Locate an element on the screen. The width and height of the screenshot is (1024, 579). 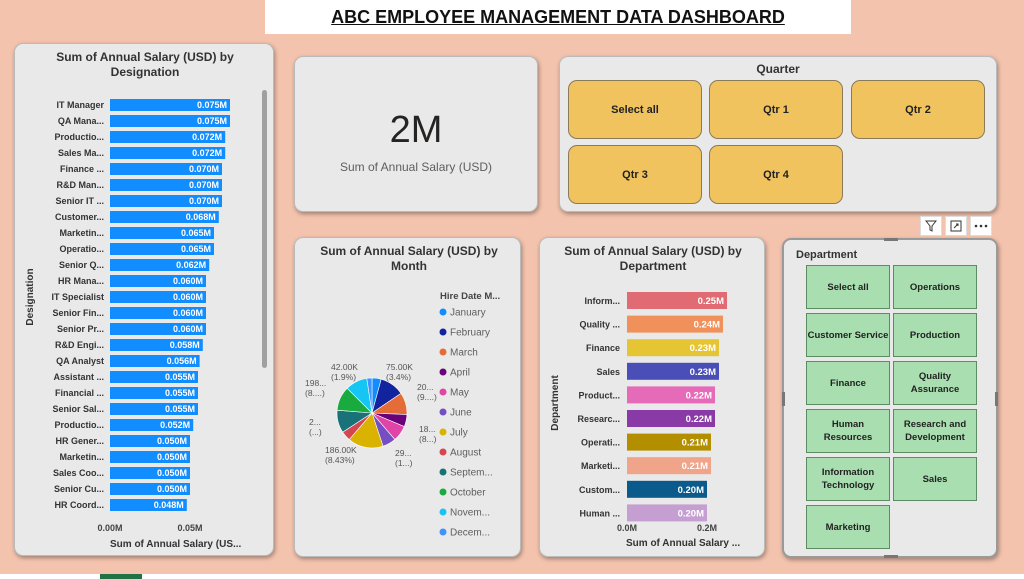
department-option-select-all: Select all is located at coordinates (848, 287).